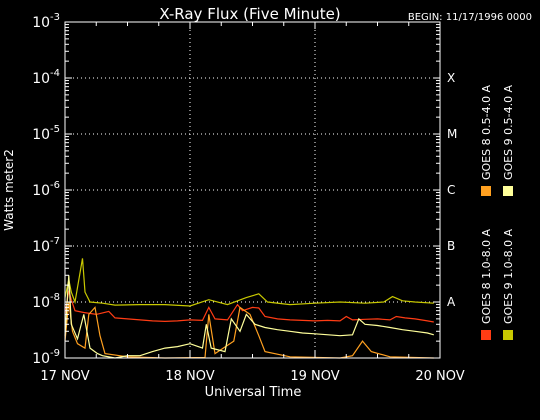  I want to click on series-line-goes-8-0-5-4-0-a, so click(249, 330).